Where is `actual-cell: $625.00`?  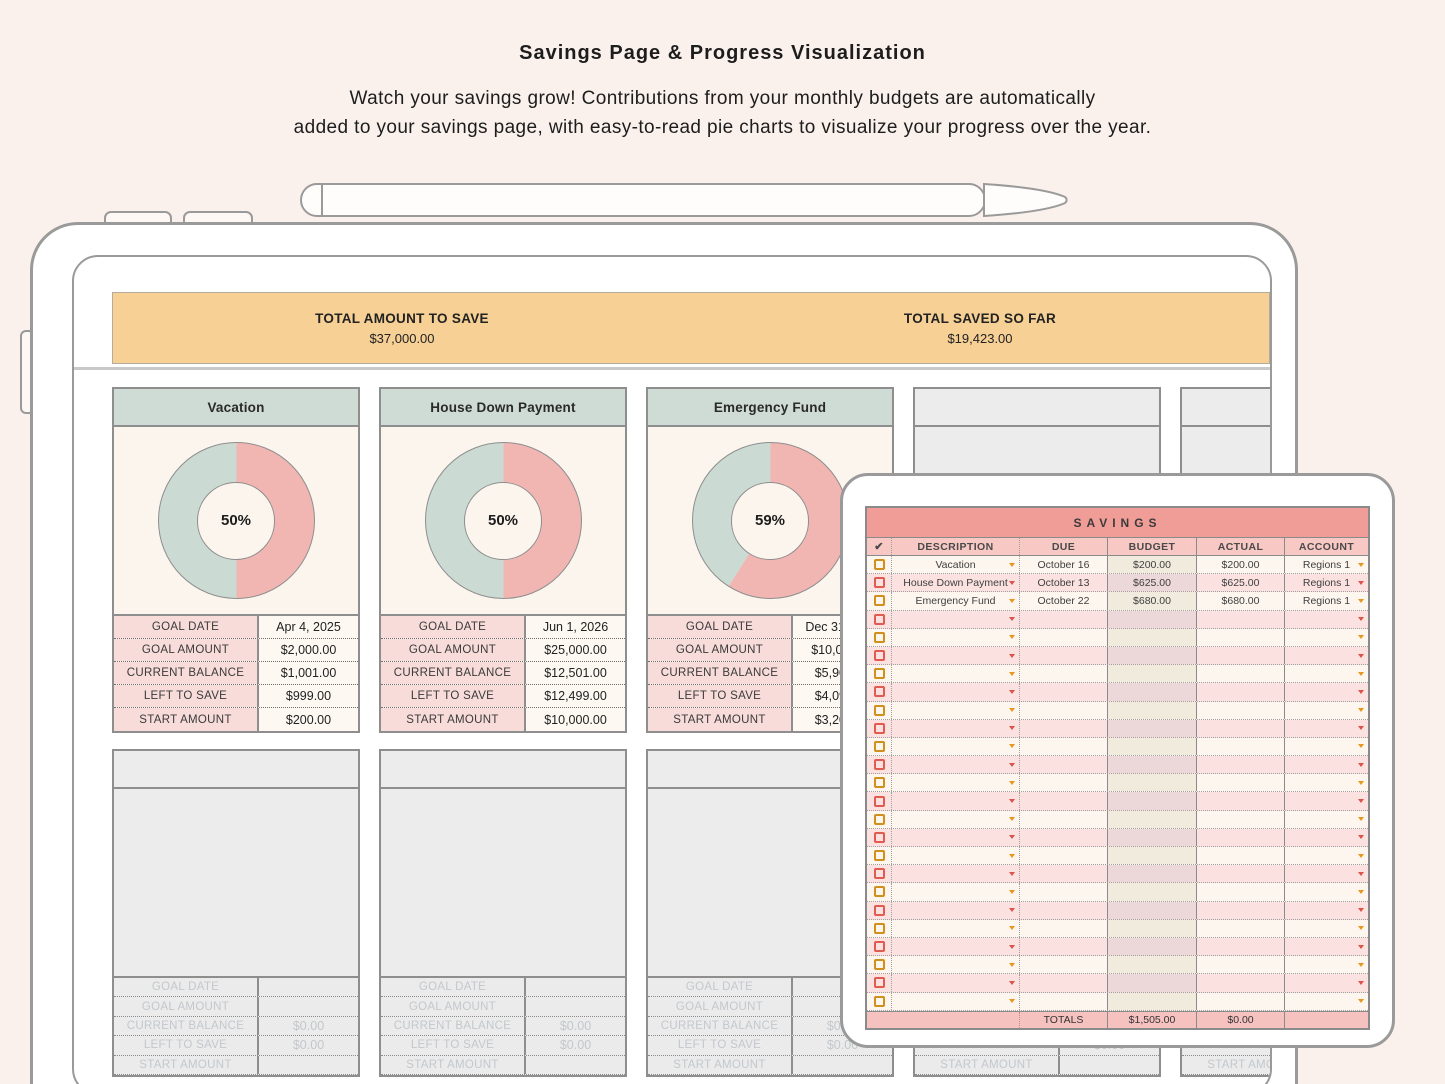
actual-cell: $625.00 is located at coordinates (1241, 583).